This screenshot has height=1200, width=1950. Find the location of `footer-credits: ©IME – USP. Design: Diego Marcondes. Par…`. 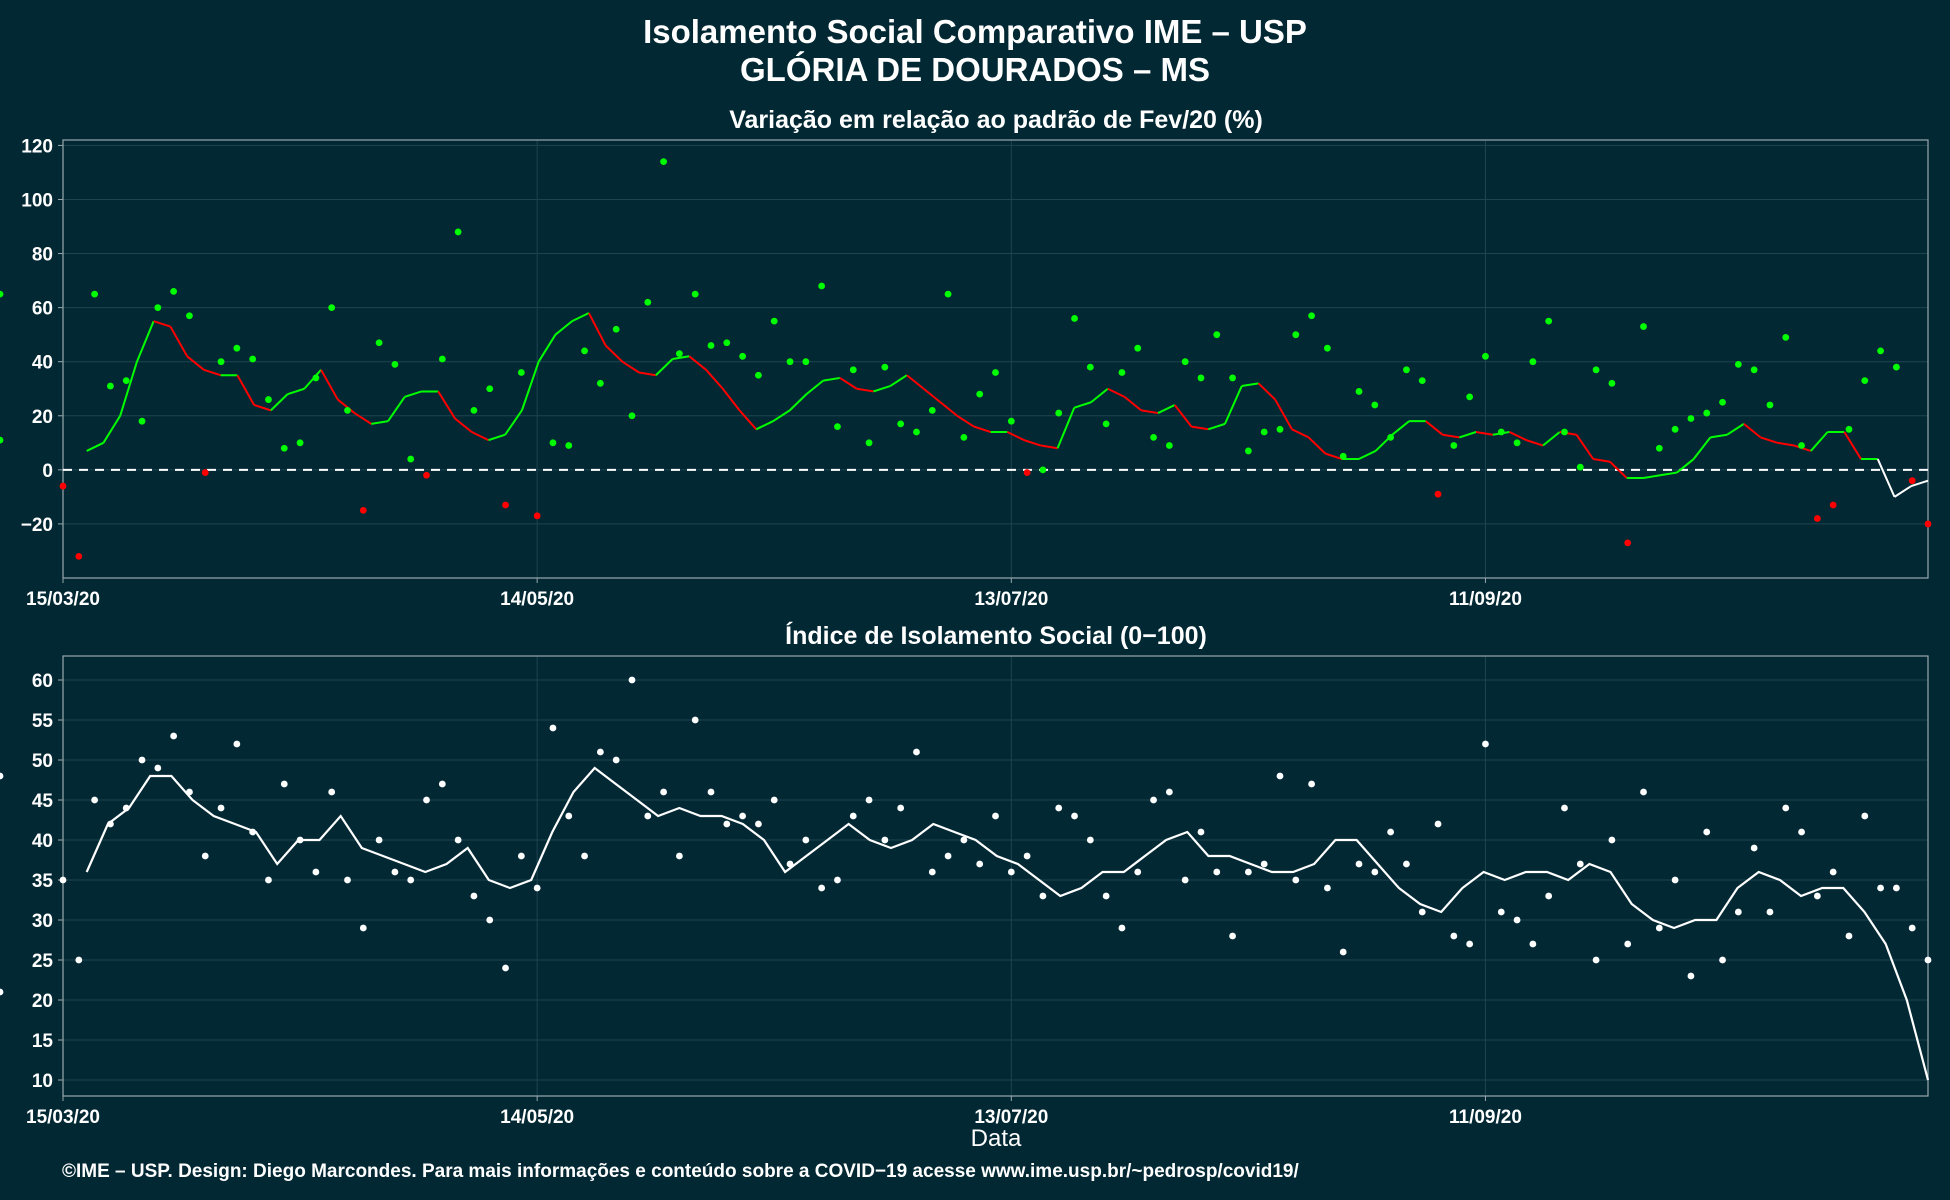

footer-credits: ©IME – USP. Design: Diego Marcondes. Par… is located at coordinates (680, 1171).